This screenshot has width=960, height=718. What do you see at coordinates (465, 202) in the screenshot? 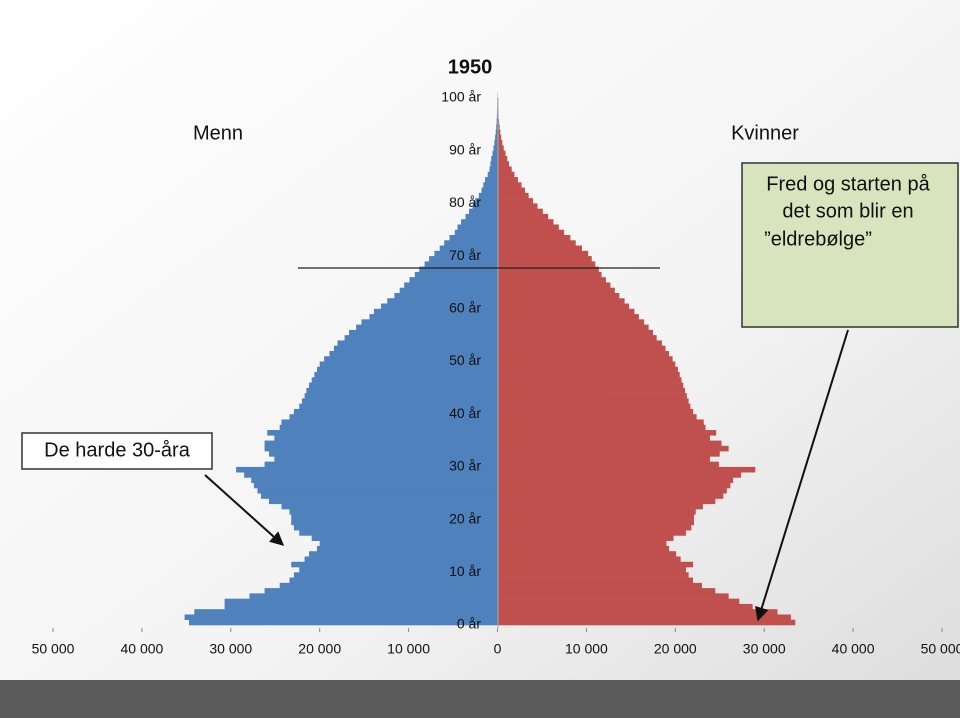
I see `y-tick-label: 80 år` at bounding box center [465, 202].